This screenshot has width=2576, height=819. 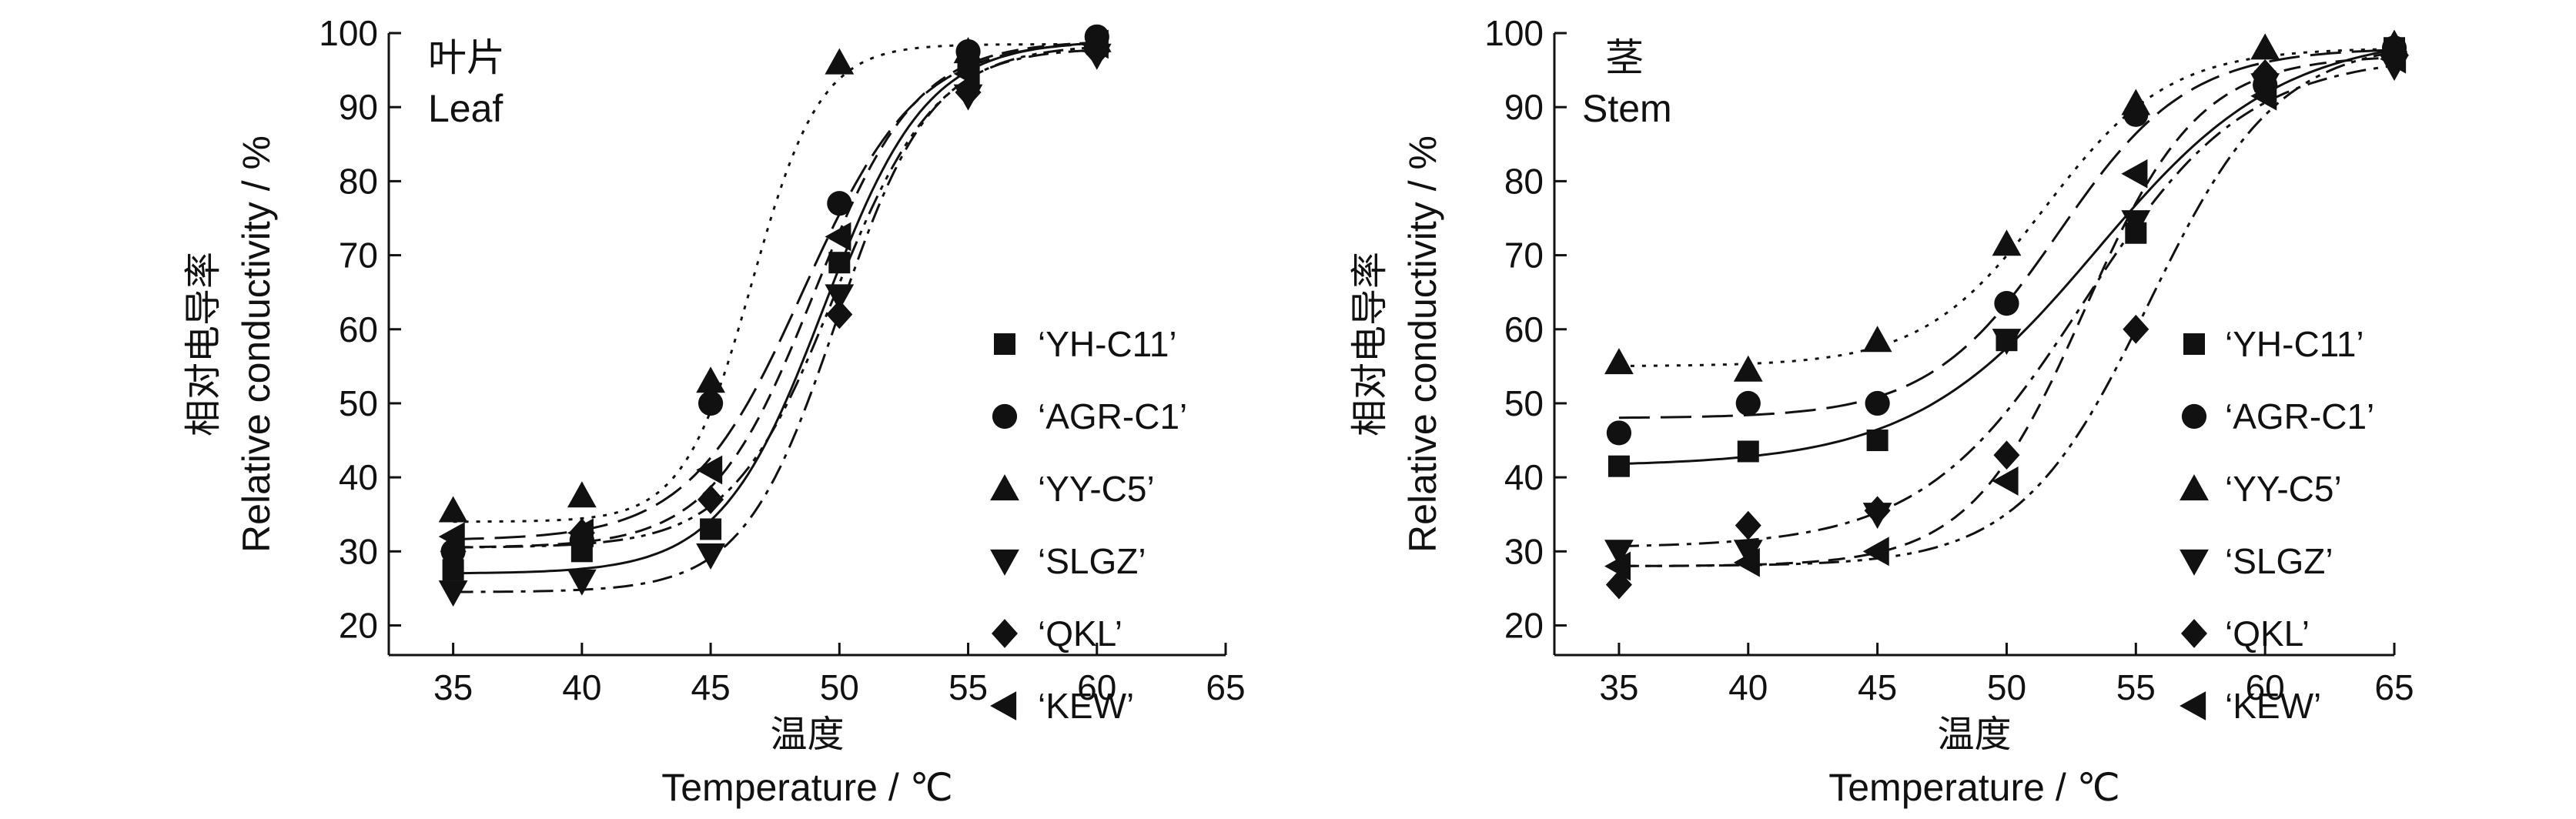 What do you see at coordinates (2299, 416) in the screenshot?
I see `legend-label: ‘AGR-C1’` at bounding box center [2299, 416].